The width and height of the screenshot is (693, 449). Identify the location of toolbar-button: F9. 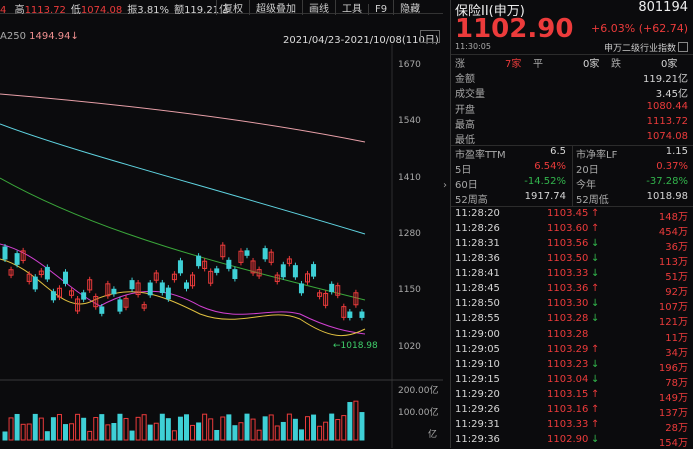
(380, 9).